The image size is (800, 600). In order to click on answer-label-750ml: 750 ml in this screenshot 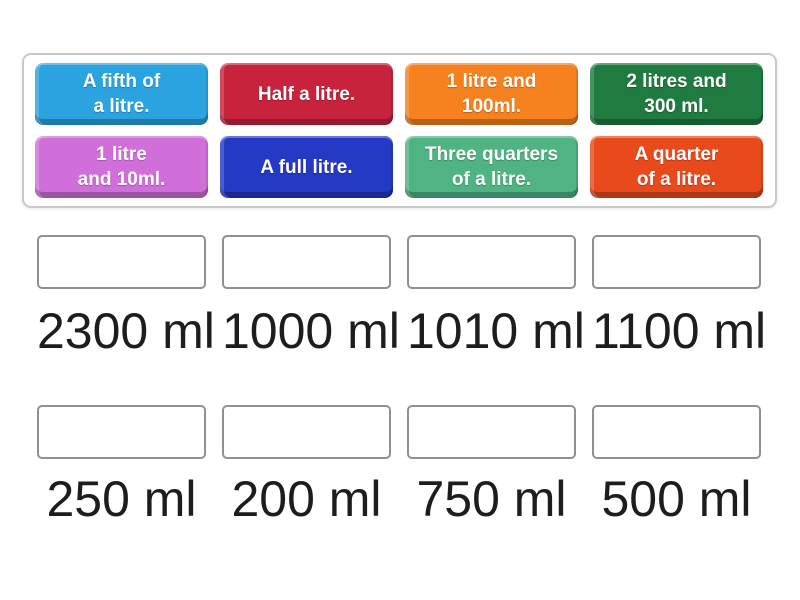, I will do `click(491, 499)`.